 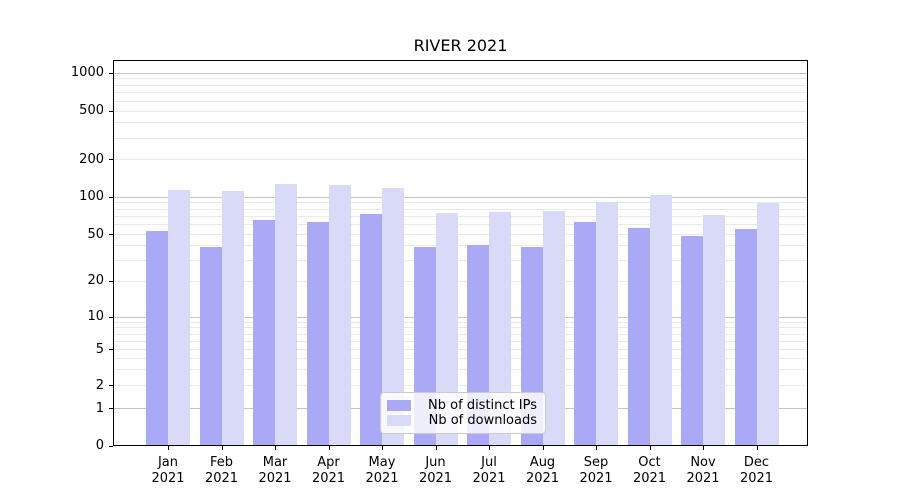 I want to click on legend-swatch-distinct-ips, so click(x=399, y=405).